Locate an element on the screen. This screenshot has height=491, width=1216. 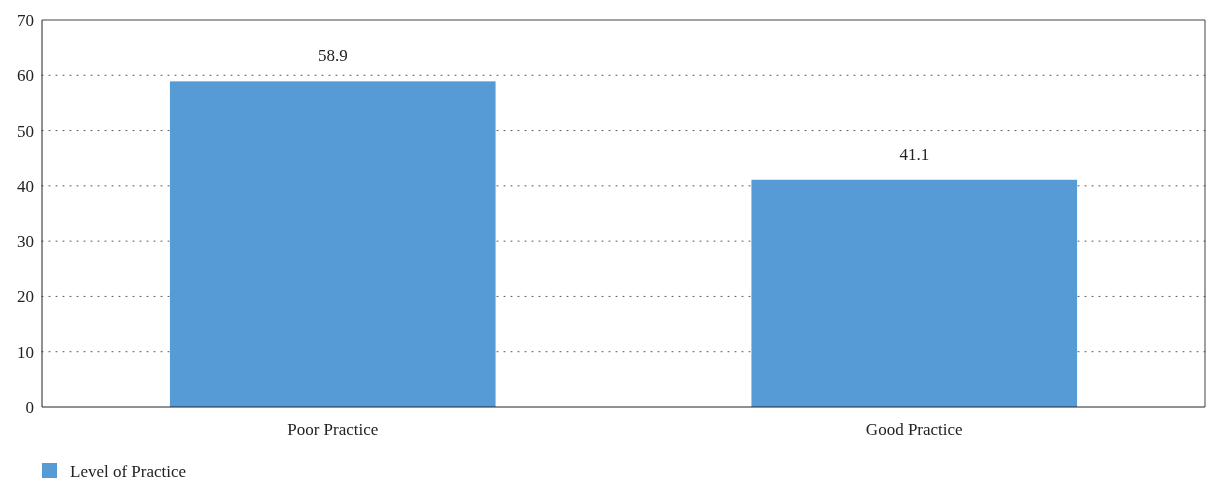
y-tick-label: 10 is located at coordinates (25, 352).